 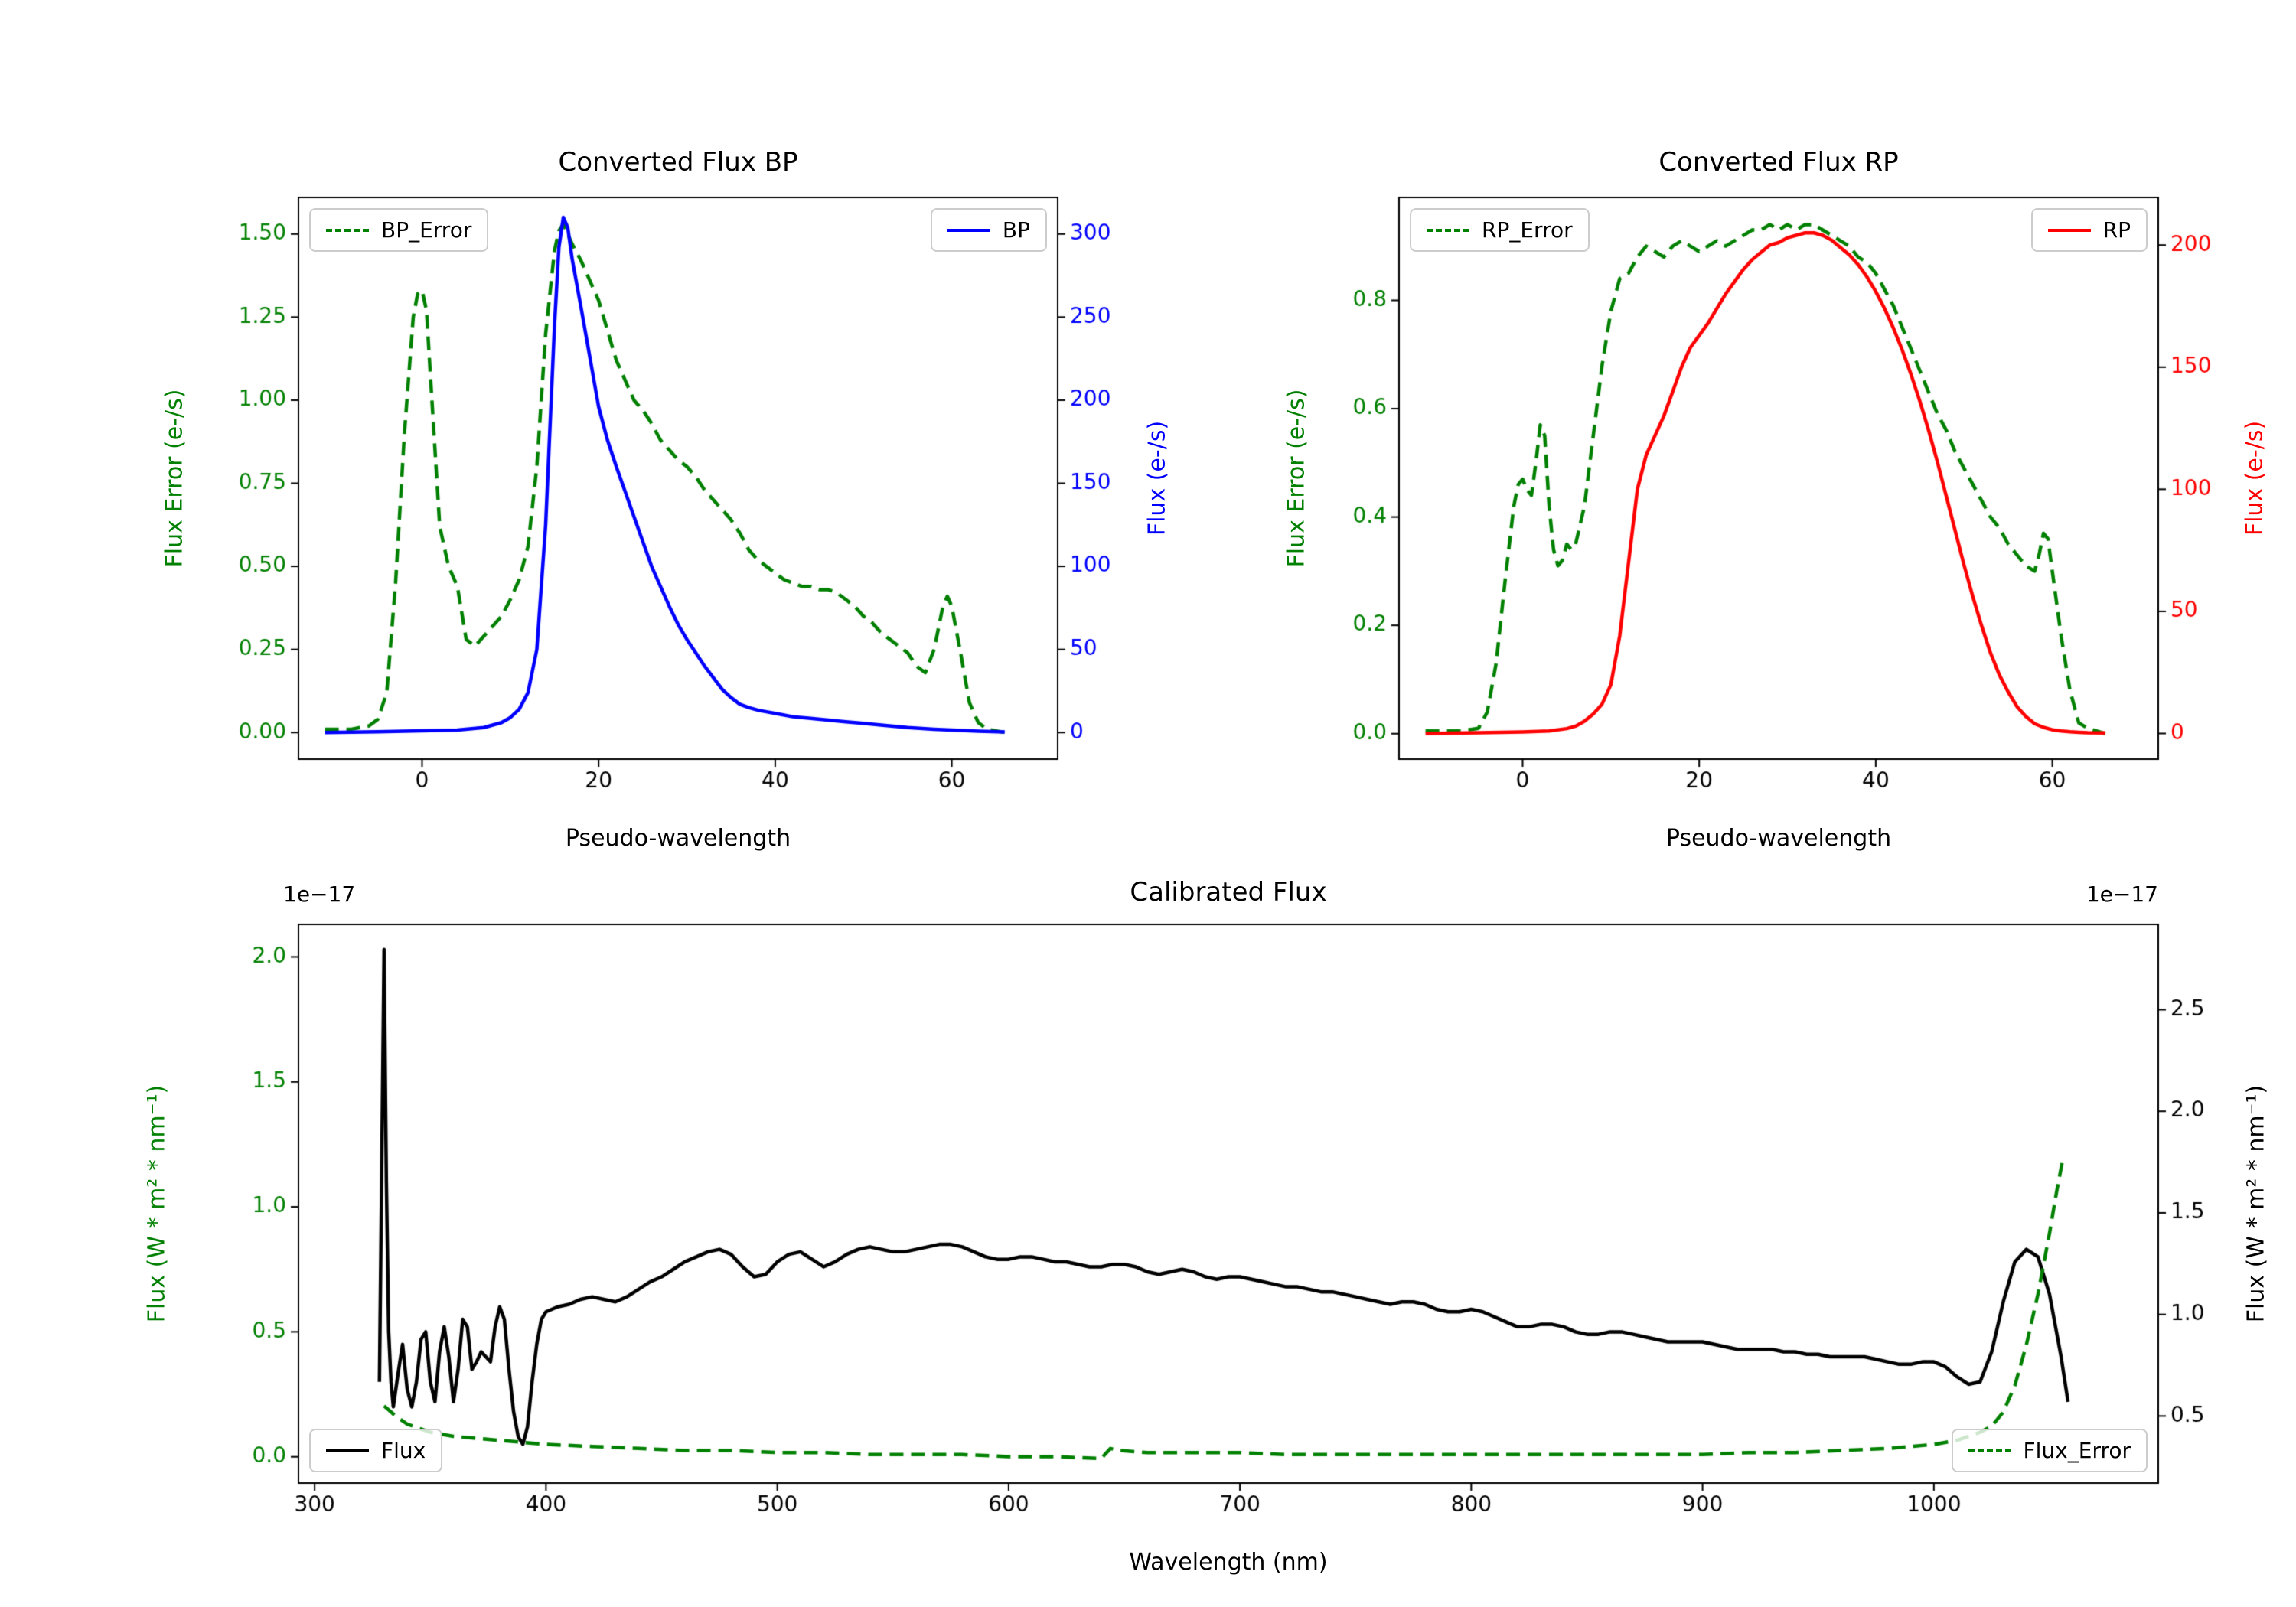 I want to click on legend-bp-error: BP_Error, so click(x=399, y=230).